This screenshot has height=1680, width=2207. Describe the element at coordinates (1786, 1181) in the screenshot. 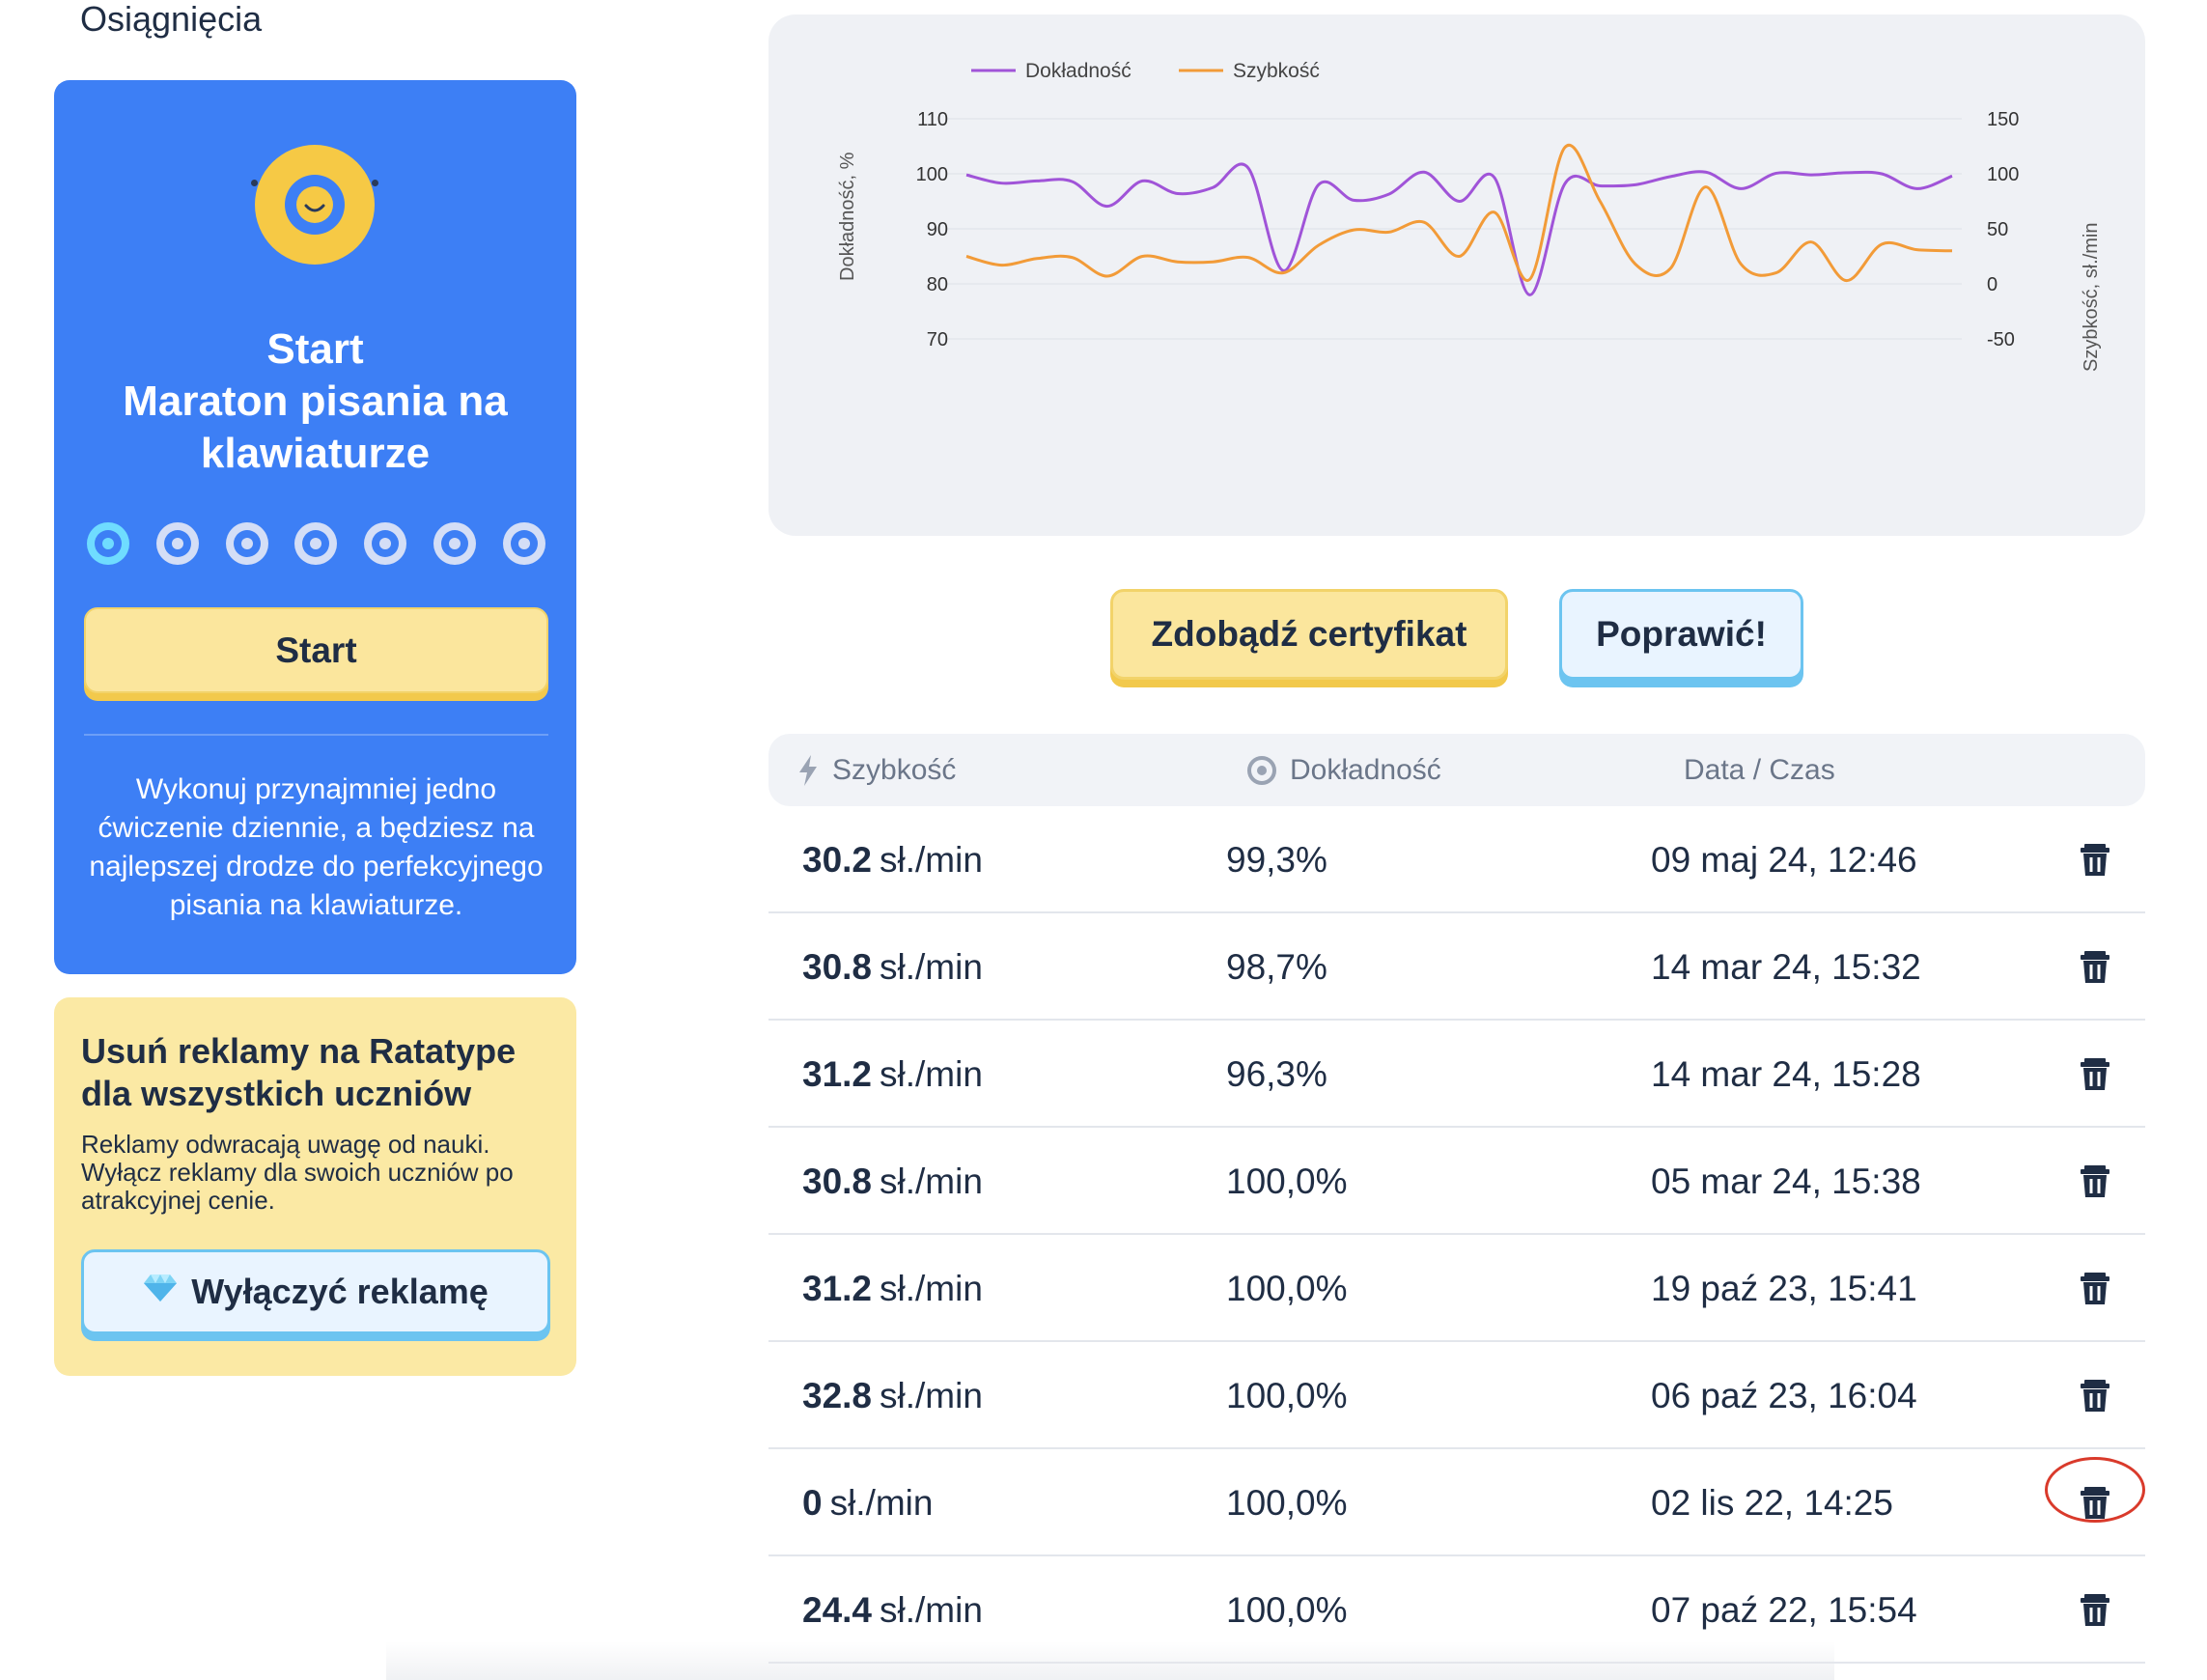

I see `datetime-cell: 05 mar 24, 15:38` at that location.